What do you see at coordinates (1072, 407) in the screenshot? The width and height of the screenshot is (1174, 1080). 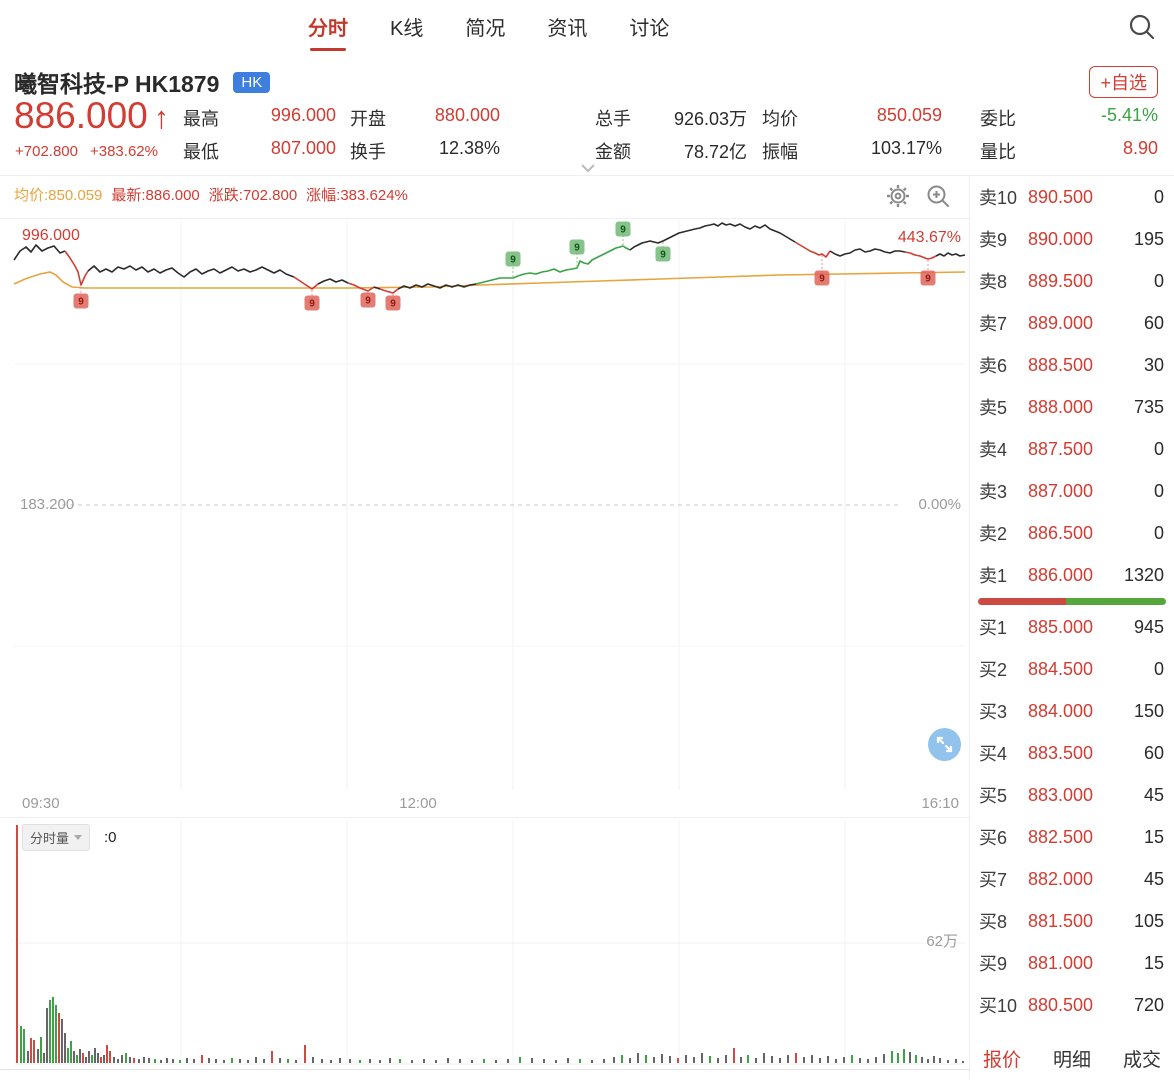 I see `ask-row: 卖5 888.000 735` at bounding box center [1072, 407].